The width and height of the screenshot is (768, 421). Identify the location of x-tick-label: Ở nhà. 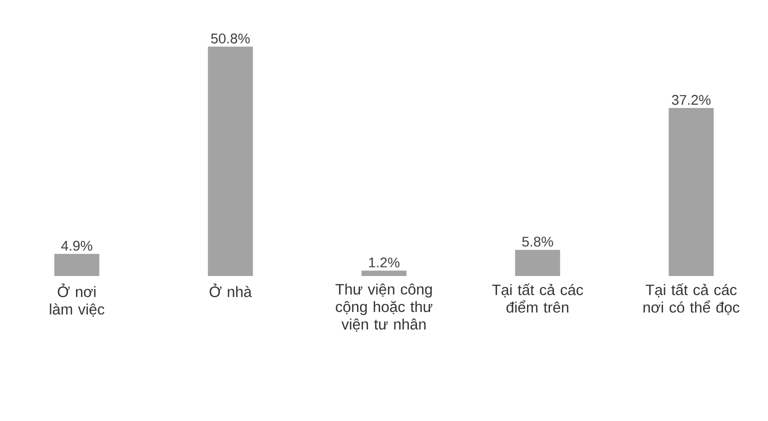
(231, 291).